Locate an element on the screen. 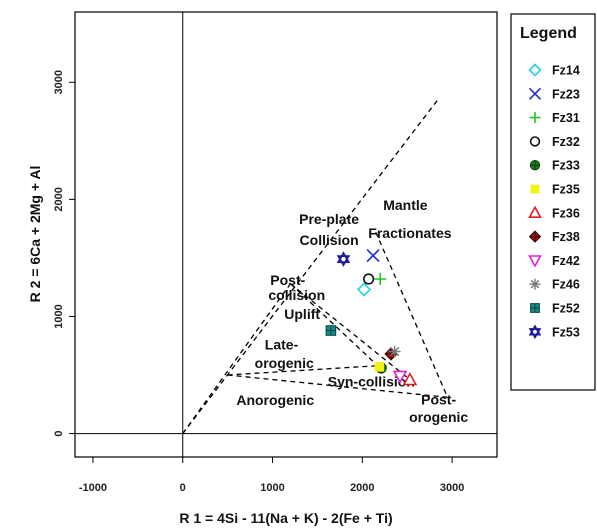  legend-label: Fz14 is located at coordinates (566, 71).